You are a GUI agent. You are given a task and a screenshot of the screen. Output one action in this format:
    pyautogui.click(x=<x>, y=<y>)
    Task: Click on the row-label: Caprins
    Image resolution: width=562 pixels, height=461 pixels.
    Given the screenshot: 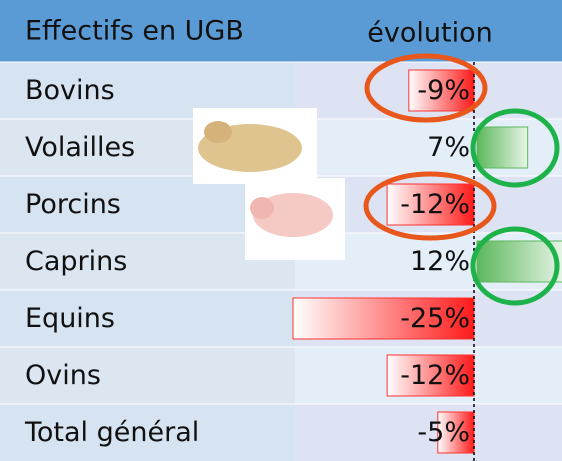 What is the action you would take?
    pyautogui.click(x=76, y=261)
    